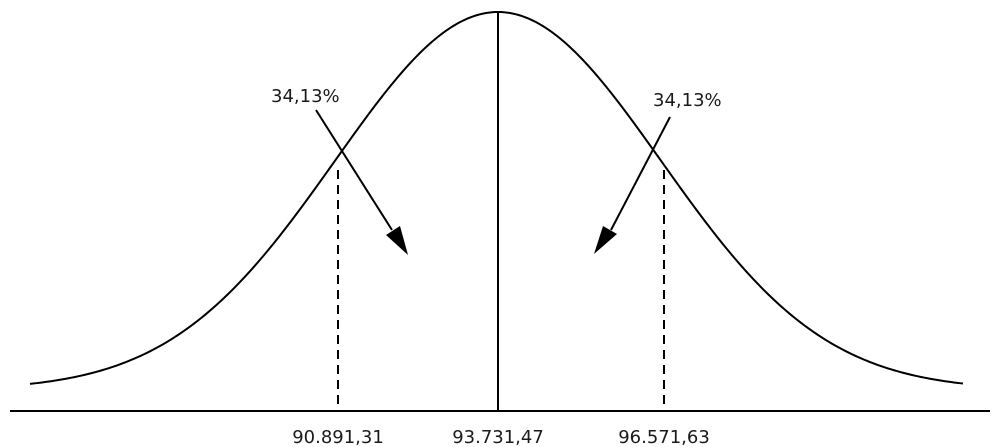 This screenshot has height=447, width=1003. Describe the element at coordinates (305, 96) in the screenshot. I see `left-area-label: 34,13%` at that location.